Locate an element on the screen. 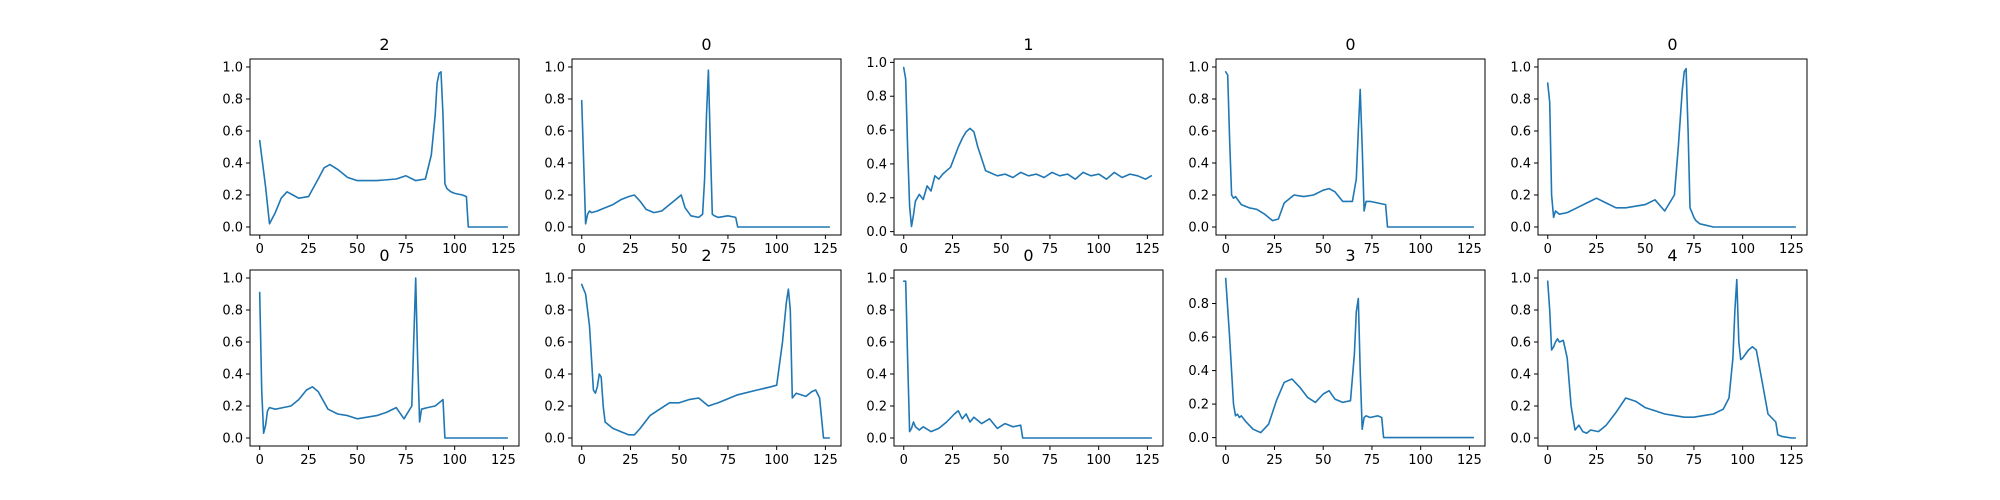  panel-title: 4 is located at coordinates (1672, 255).